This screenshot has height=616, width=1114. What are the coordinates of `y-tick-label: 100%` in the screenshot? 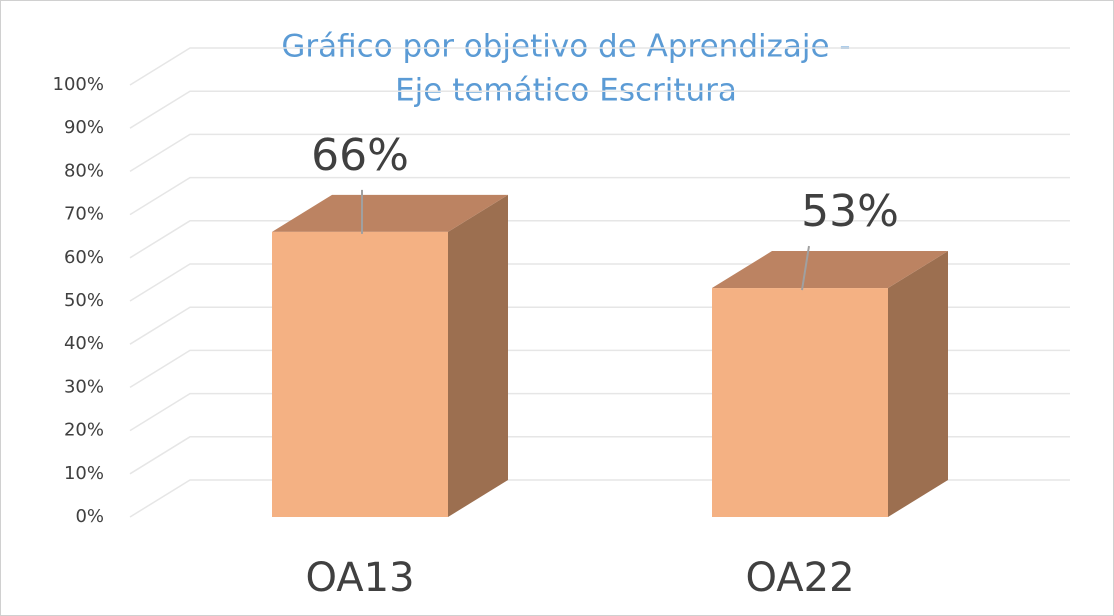 It's located at (78, 84).